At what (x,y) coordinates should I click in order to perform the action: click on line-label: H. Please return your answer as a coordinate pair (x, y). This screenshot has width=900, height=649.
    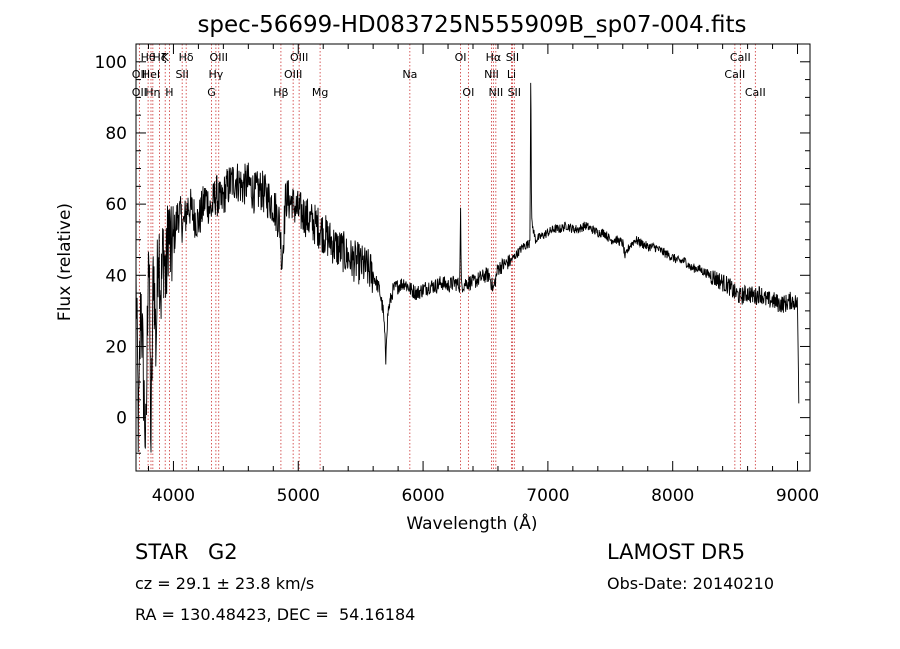
    Looking at the image, I should click on (169, 92).